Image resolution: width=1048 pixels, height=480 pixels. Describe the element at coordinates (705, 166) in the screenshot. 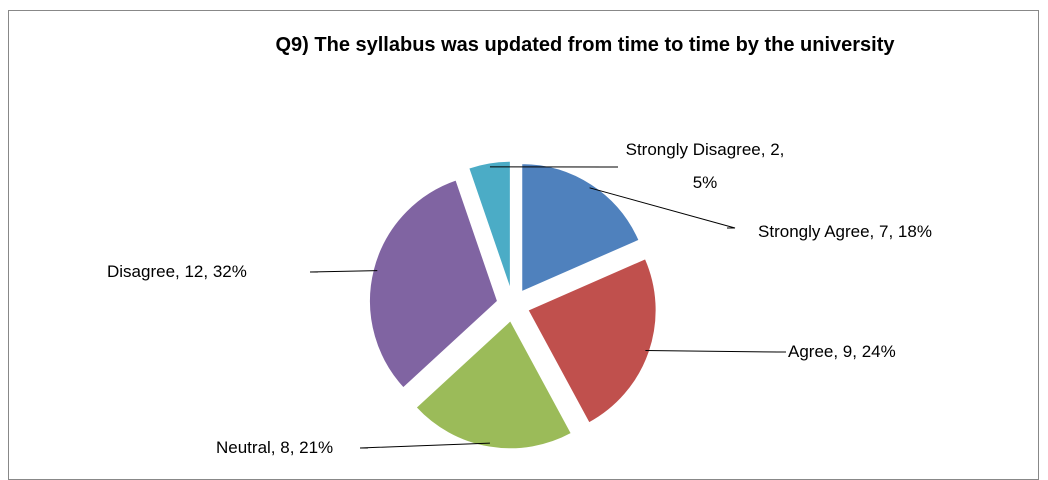

I see `data-label: Strongly Disagree, 2, 5%` at that location.